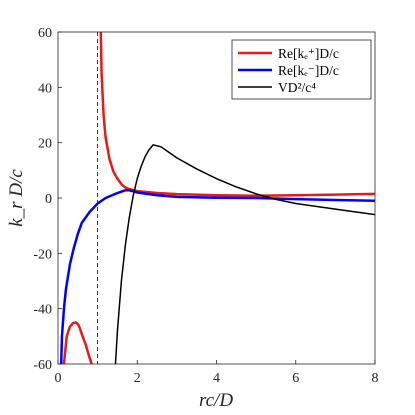  What do you see at coordinates (45, 88) in the screenshot?
I see `y-tick-label: 40` at bounding box center [45, 88].